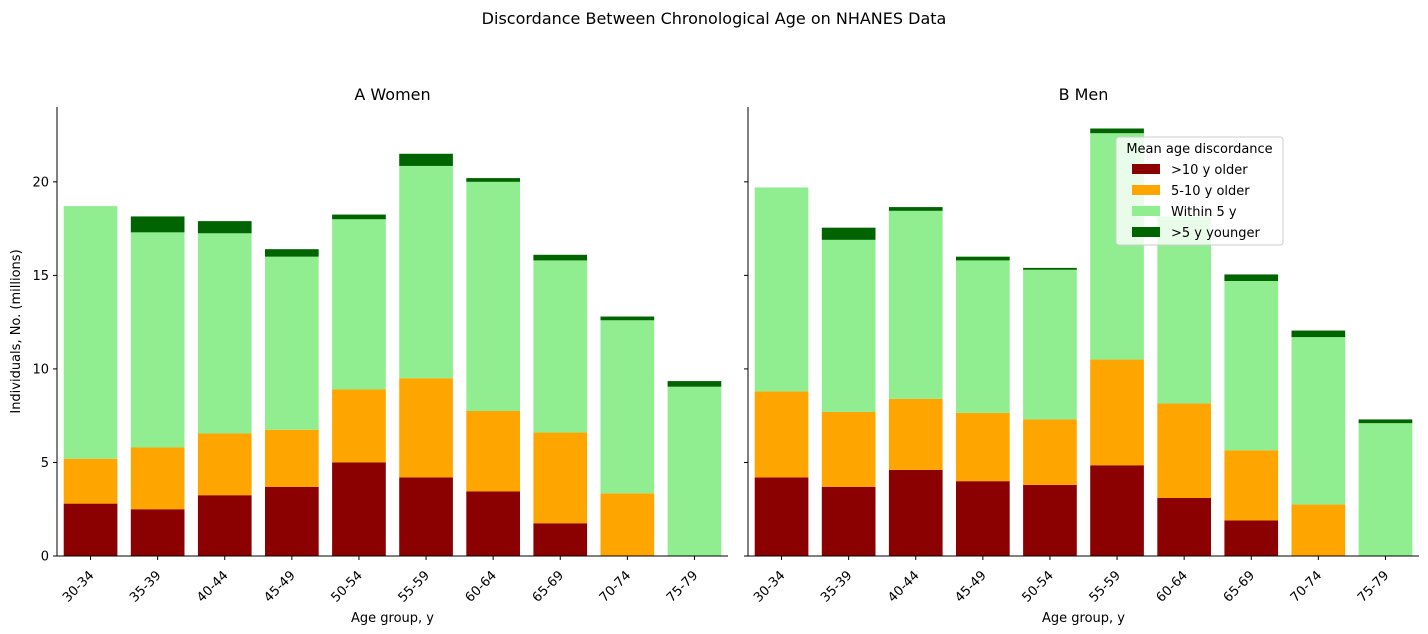 The width and height of the screenshot is (1428, 634). Describe the element at coordinates (45, 557) in the screenshot. I see `y-tick-label: 0` at that location.